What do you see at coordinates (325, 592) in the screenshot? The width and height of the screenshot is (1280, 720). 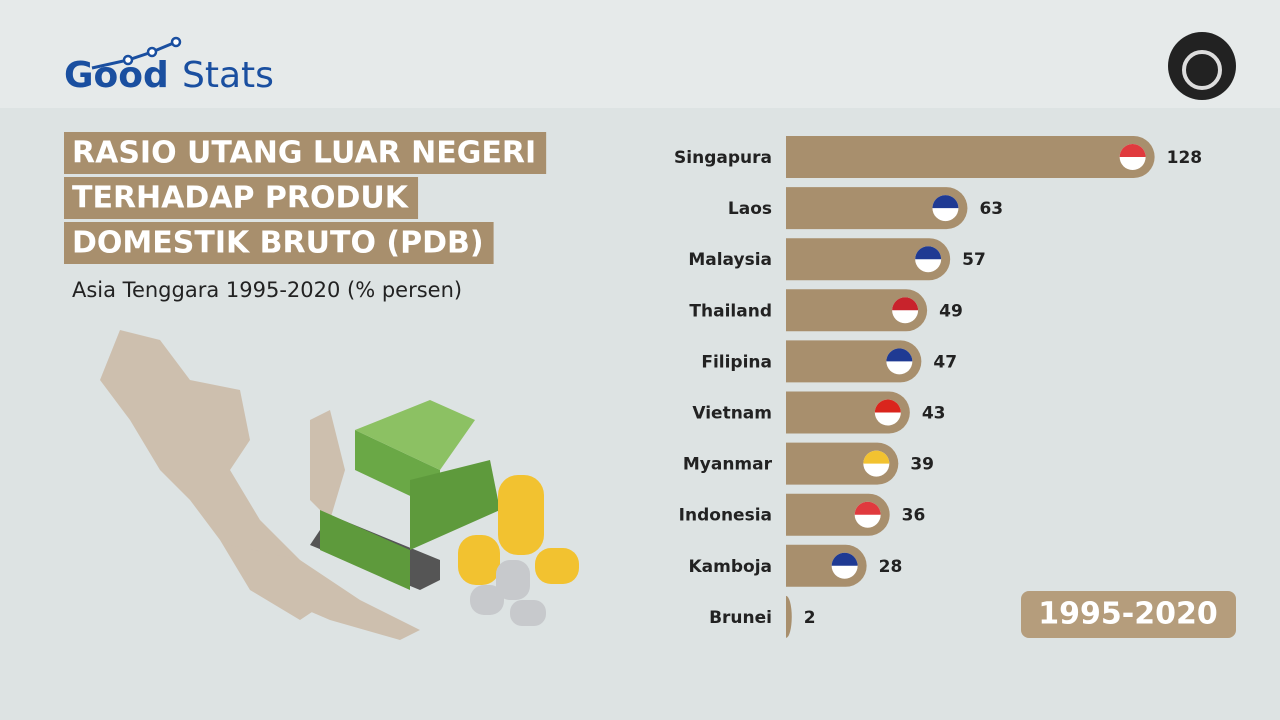 I see `map-islands` at bounding box center [325, 592].